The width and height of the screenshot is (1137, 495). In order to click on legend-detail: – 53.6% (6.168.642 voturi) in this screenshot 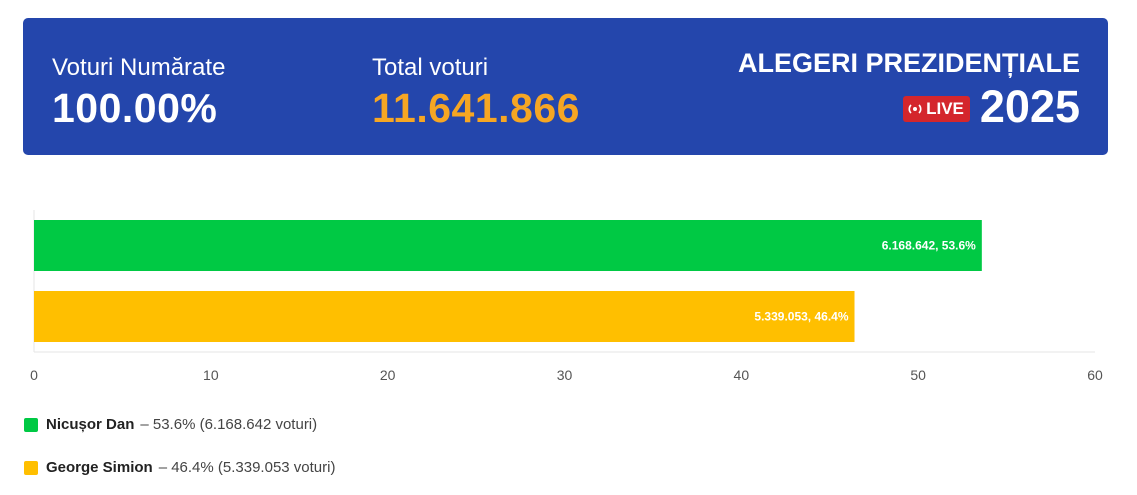, I will do `click(229, 424)`.